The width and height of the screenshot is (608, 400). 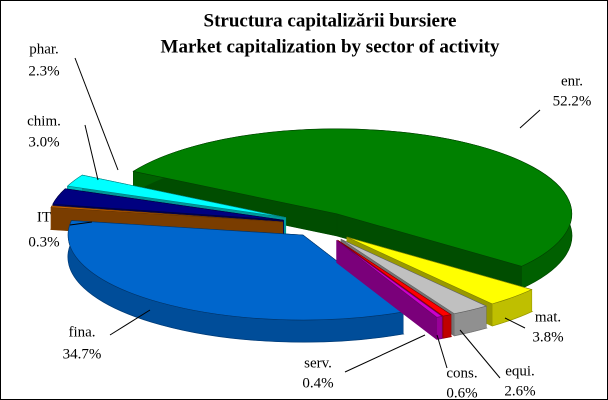 What do you see at coordinates (461, 392) in the screenshot?
I see `slice-value: 0.6%` at bounding box center [461, 392].